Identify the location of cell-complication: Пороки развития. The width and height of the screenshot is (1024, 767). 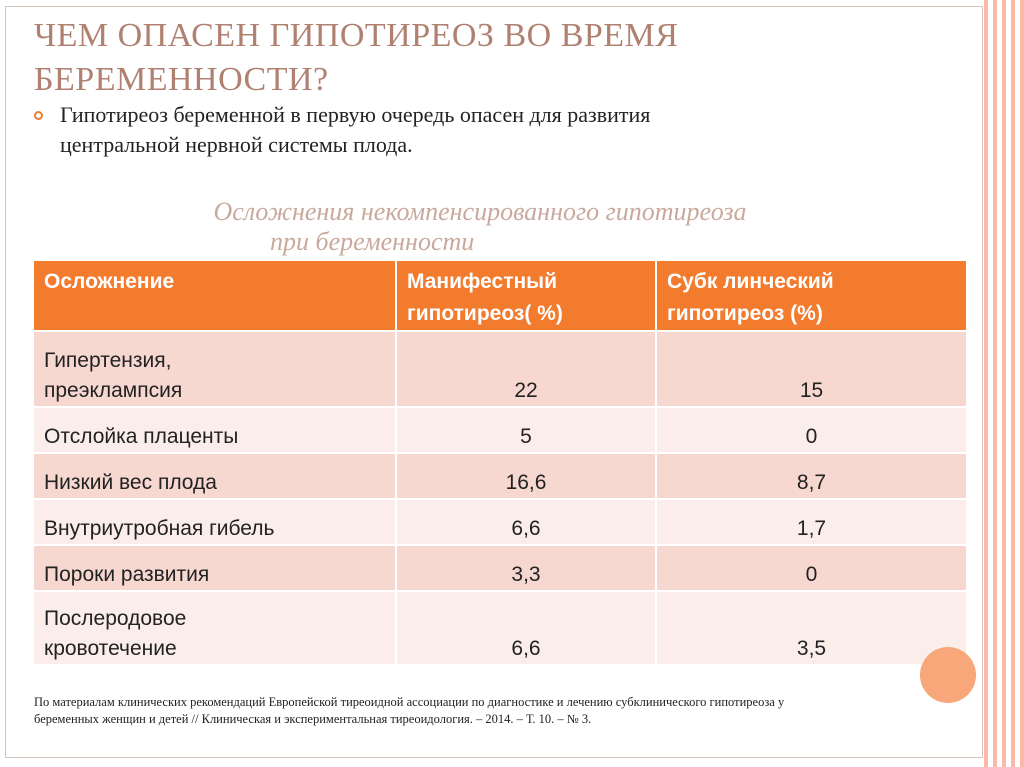
(215, 567).